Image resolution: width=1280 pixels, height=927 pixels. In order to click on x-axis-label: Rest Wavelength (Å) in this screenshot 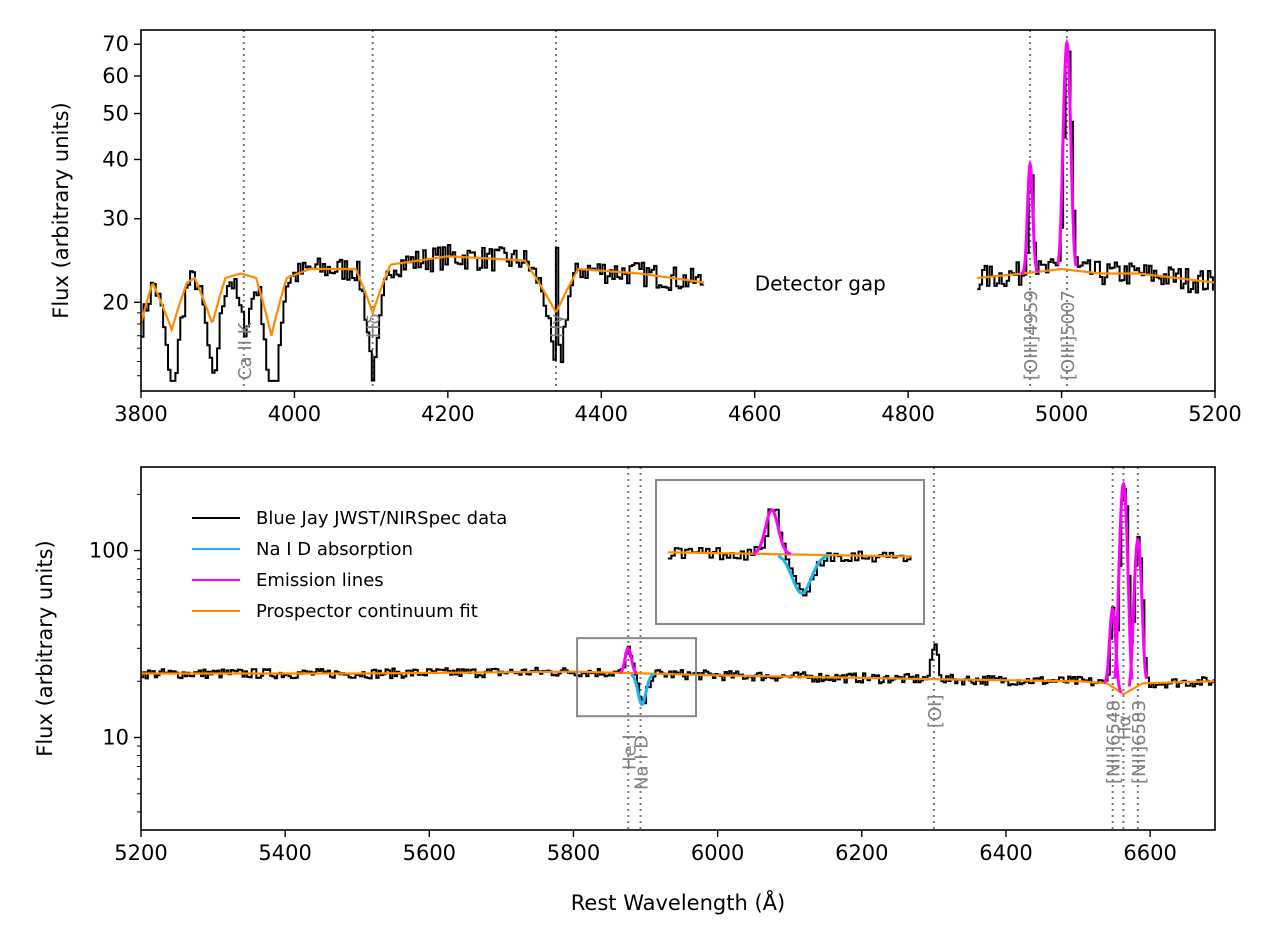, I will do `click(678, 902)`.